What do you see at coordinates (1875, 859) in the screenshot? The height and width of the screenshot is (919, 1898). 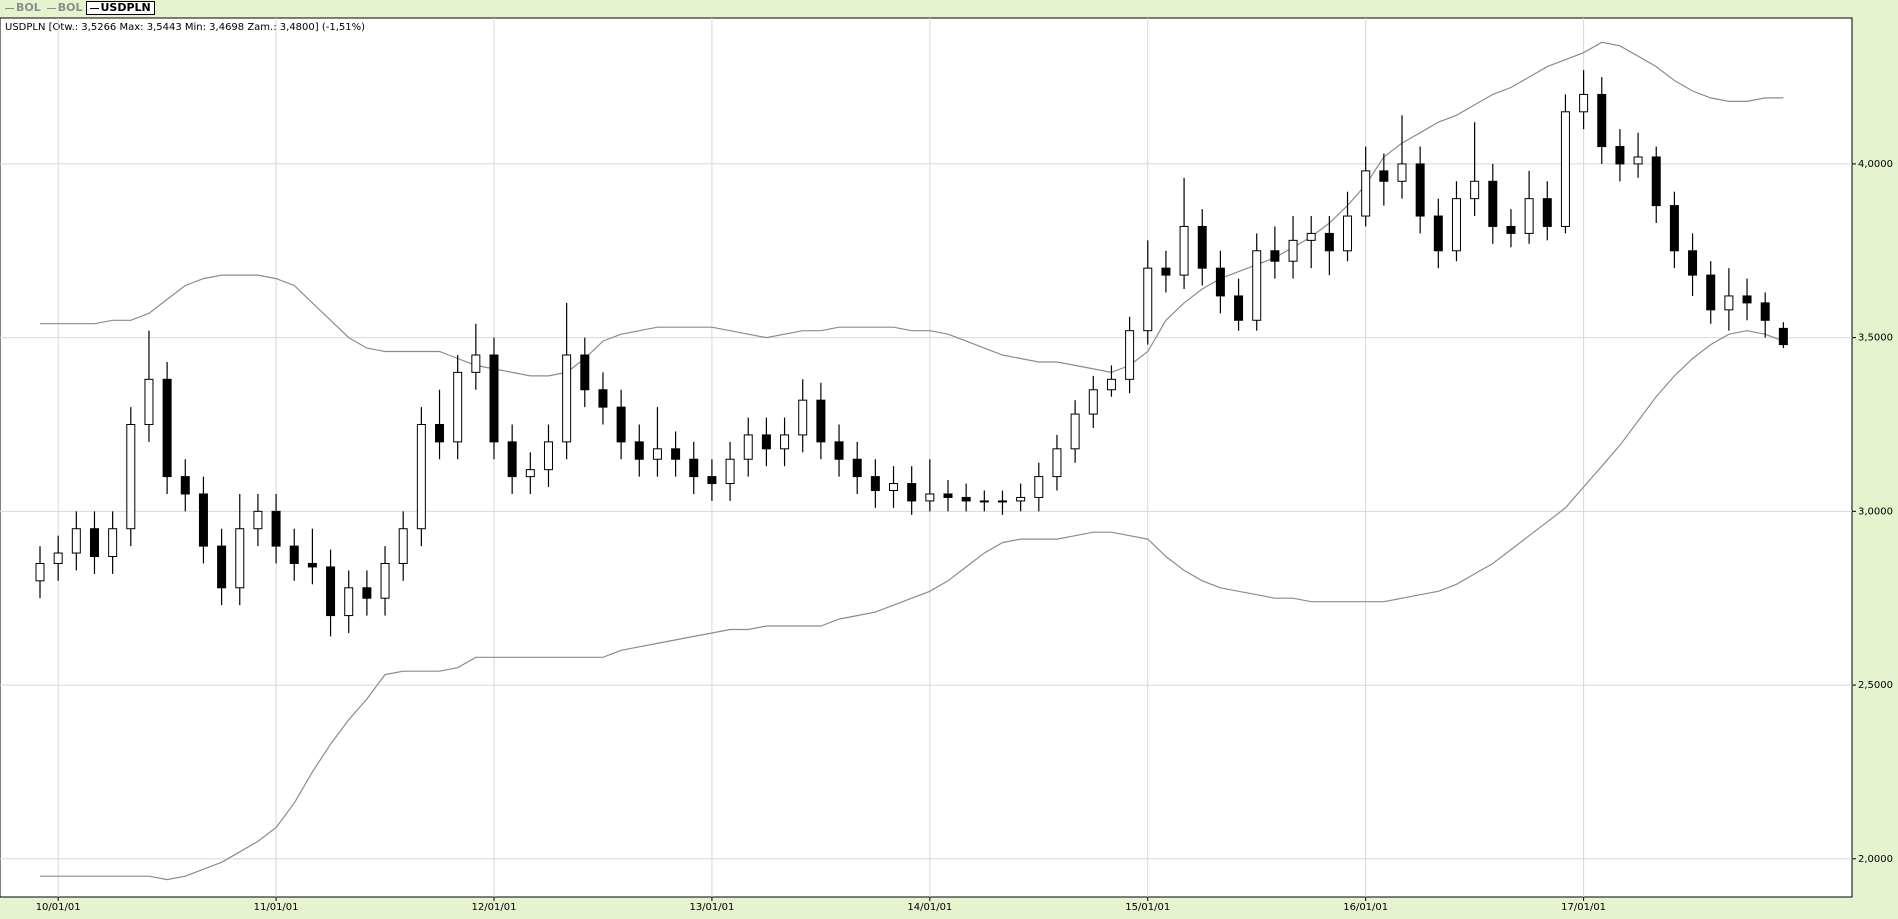 I see `y-tick-label: 2,0000` at bounding box center [1875, 859].